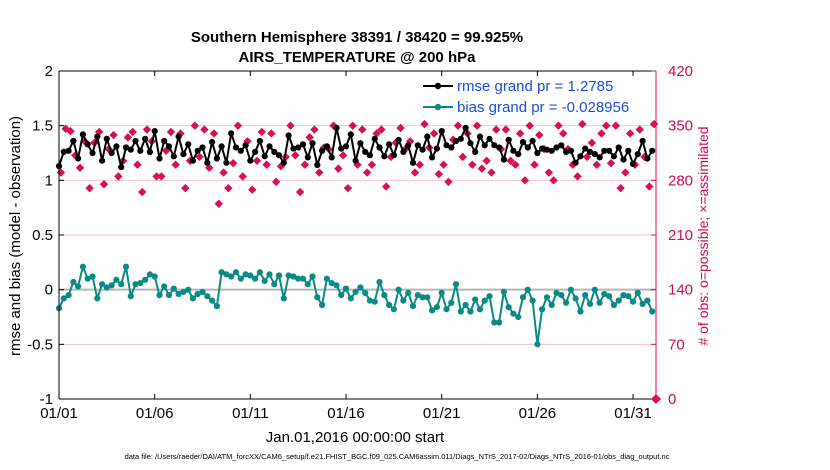 The height and width of the screenshot is (470, 830). I want to click on y-tick-label: 0, so click(49, 290).